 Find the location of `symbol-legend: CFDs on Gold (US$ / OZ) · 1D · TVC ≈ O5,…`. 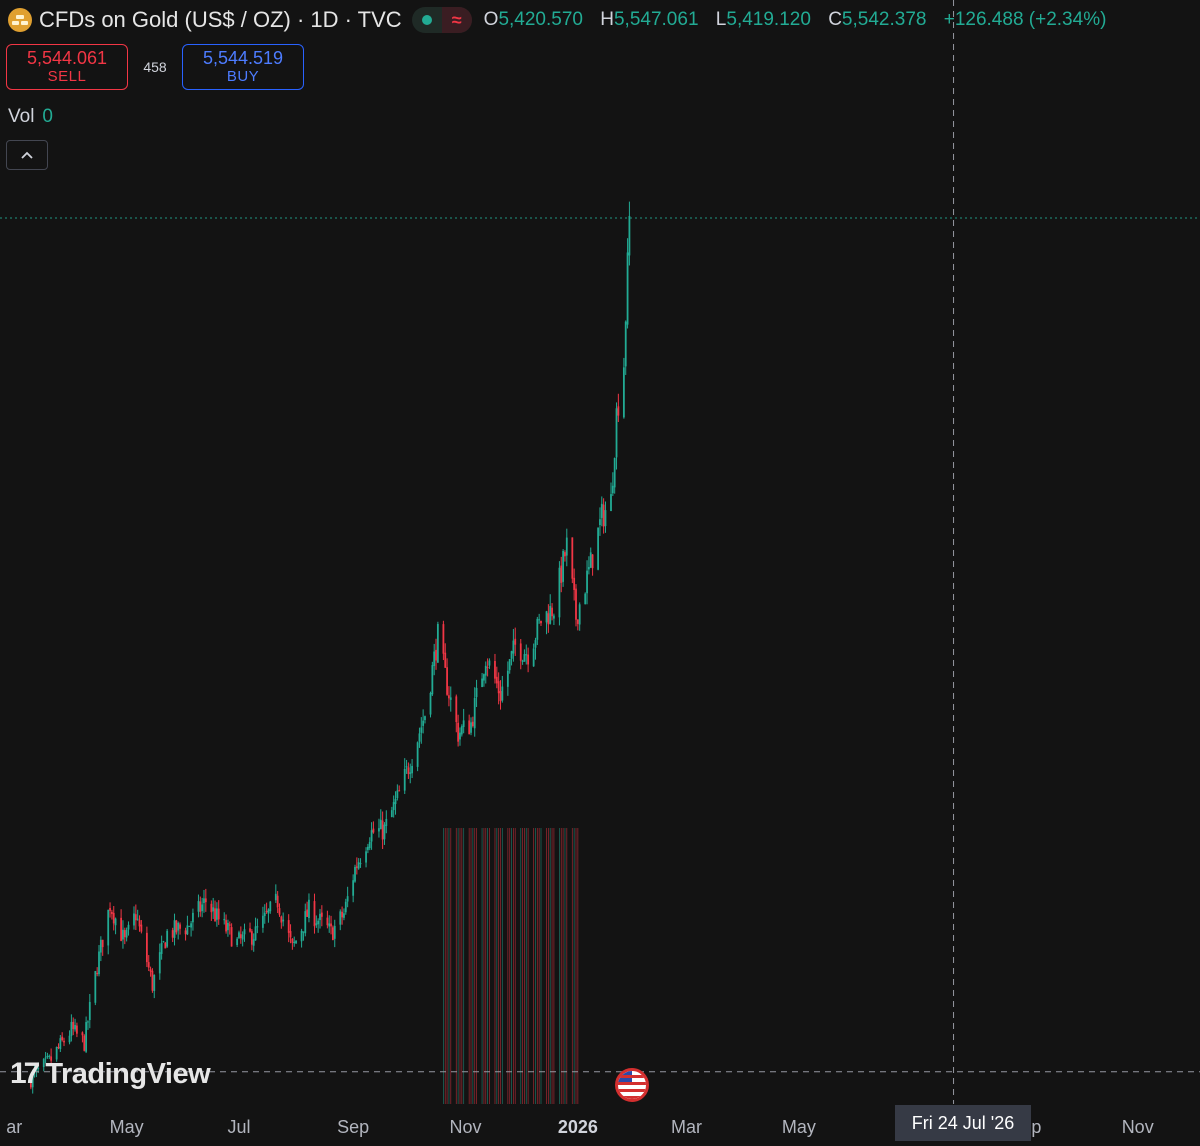

symbol-legend: CFDs on Gold (US$ / OZ) · 1D · TVC ≈ O5,… is located at coordinates (557, 20).